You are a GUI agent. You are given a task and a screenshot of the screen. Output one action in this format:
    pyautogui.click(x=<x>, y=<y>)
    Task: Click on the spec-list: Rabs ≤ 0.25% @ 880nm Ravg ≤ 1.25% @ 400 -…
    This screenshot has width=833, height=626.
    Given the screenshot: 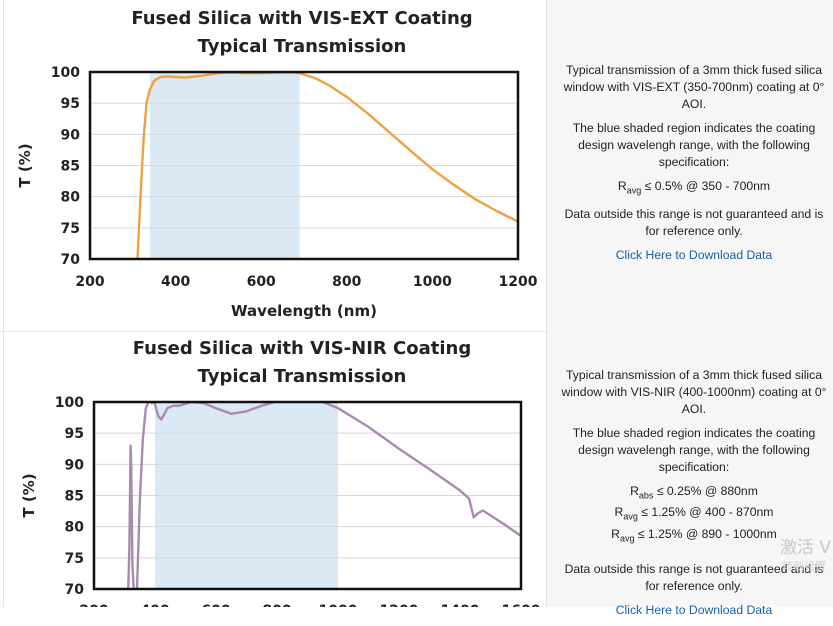 What is the action you would take?
    pyautogui.click(x=694, y=515)
    